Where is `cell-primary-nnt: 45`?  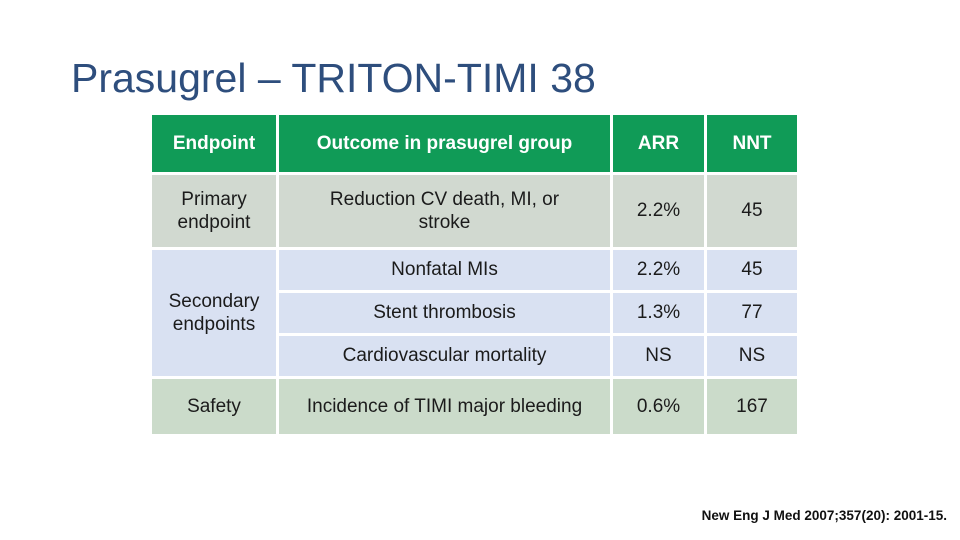 cell-primary-nnt: 45 is located at coordinates (752, 211).